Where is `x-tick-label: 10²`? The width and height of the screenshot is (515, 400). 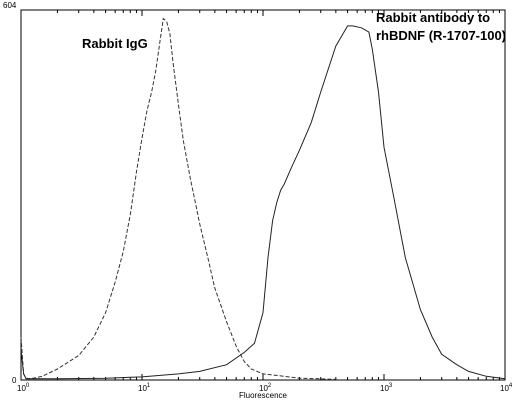 x-tick-label: 10² is located at coordinates (265, 388).